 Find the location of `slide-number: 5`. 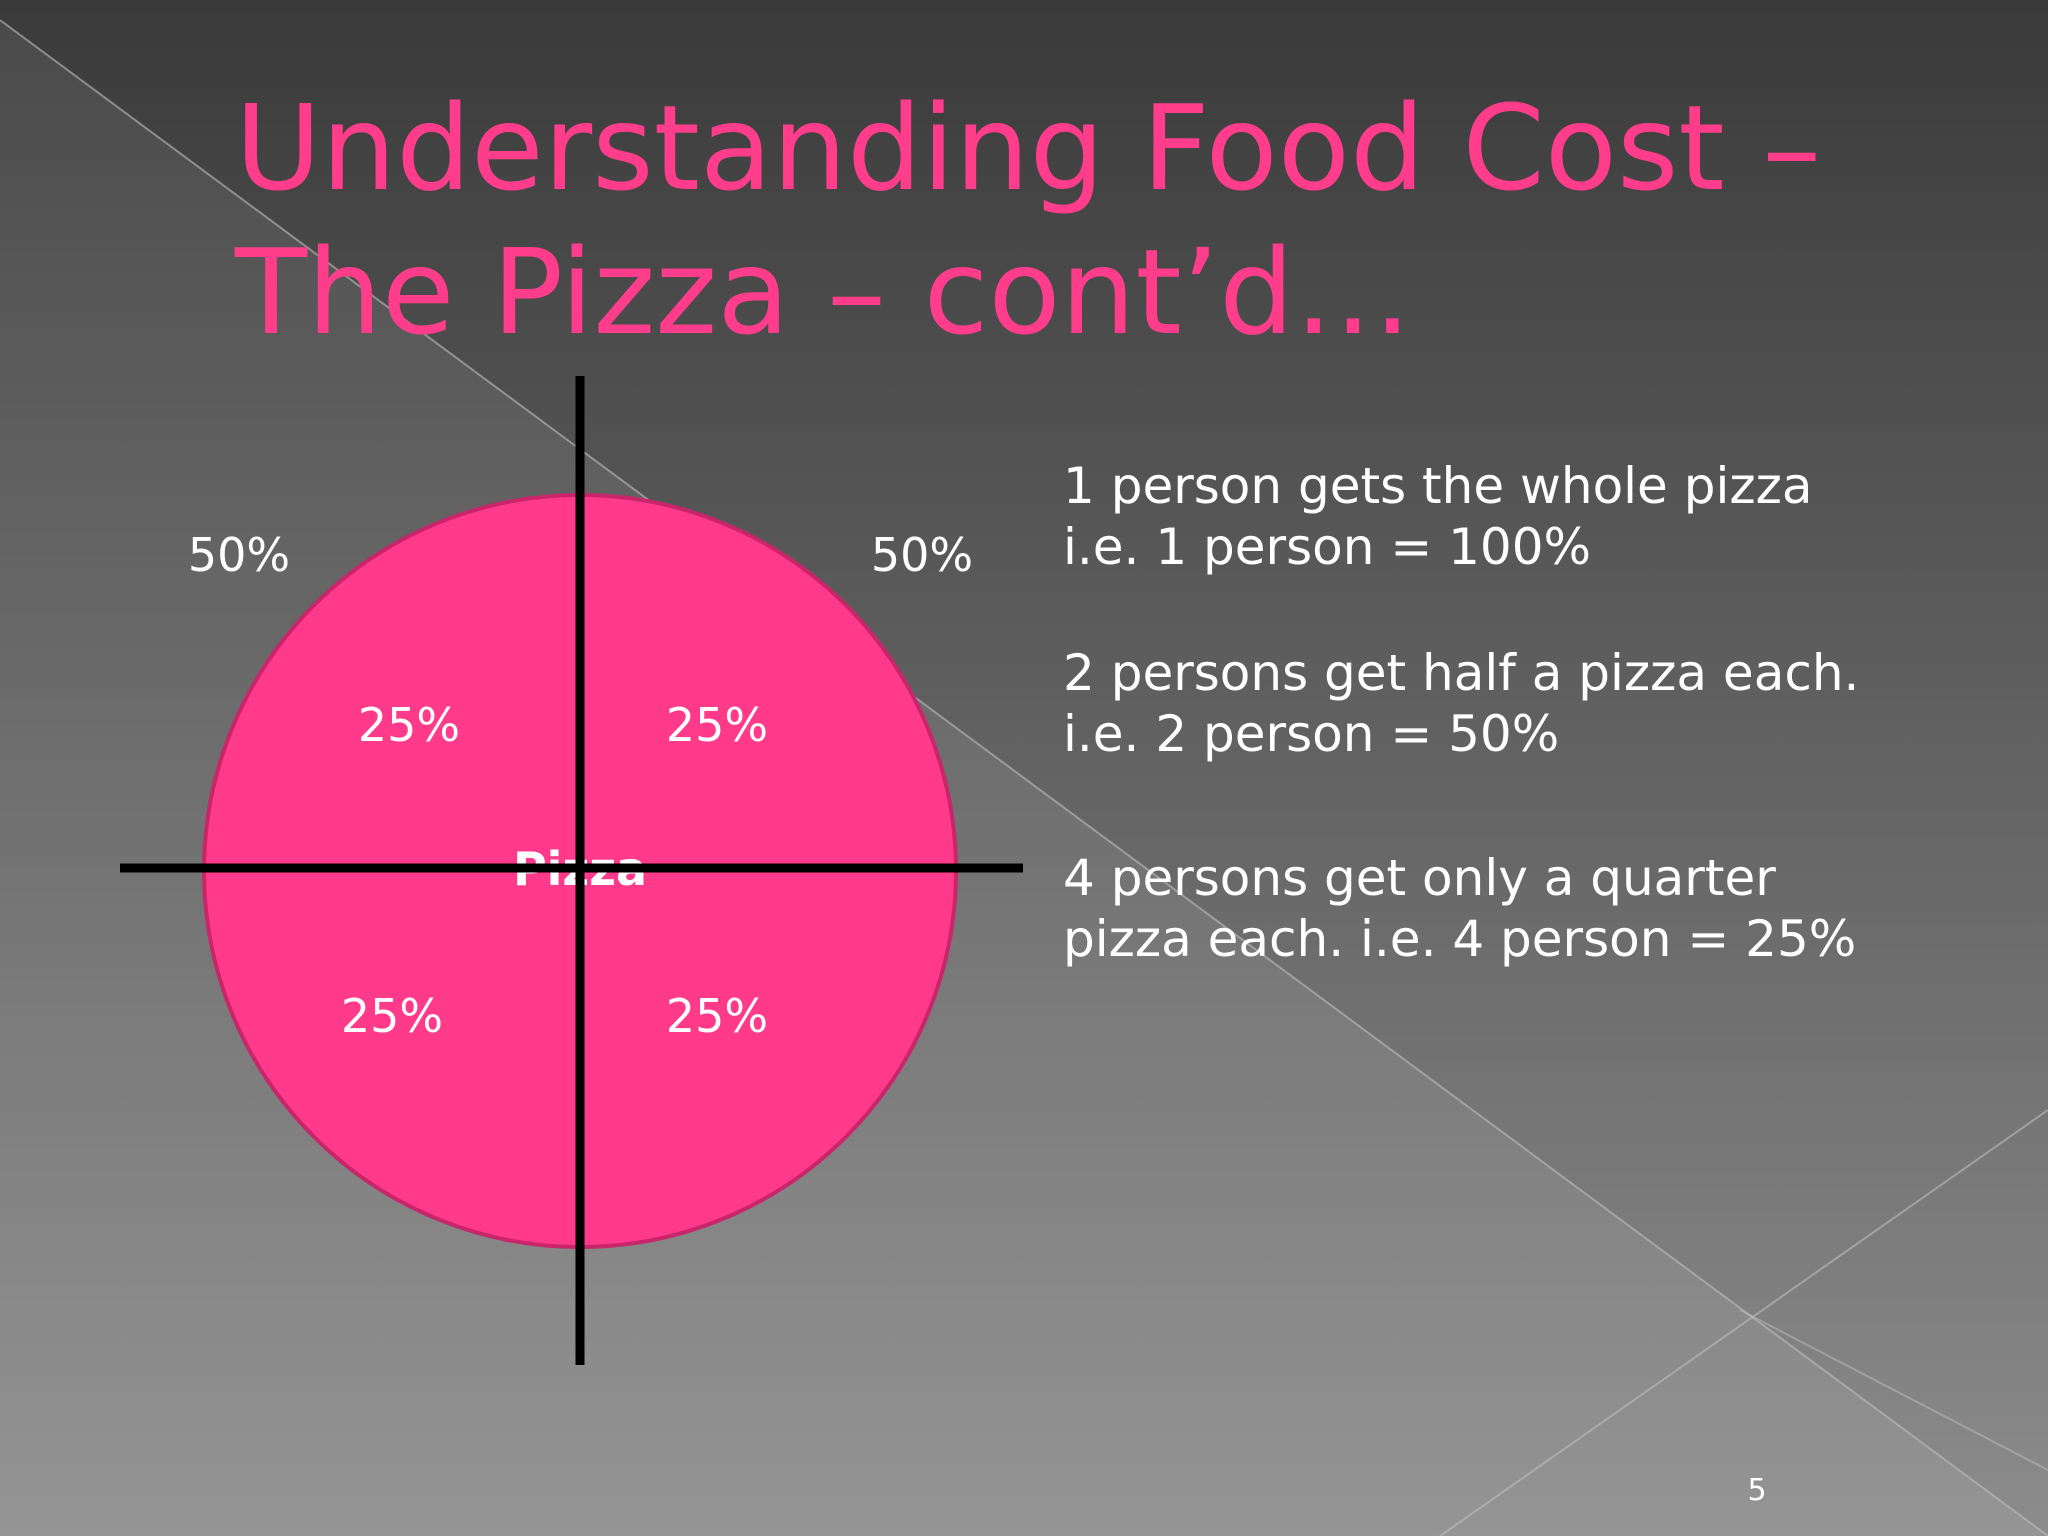

slide-number: 5 is located at coordinates (1756, 1490).